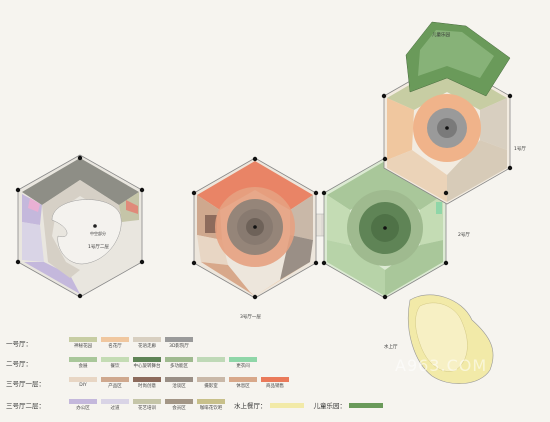  What do you see at coordinates (115, 386) in the screenshot?
I see `legend-item-label: 产品区` at bounding box center [115, 386].